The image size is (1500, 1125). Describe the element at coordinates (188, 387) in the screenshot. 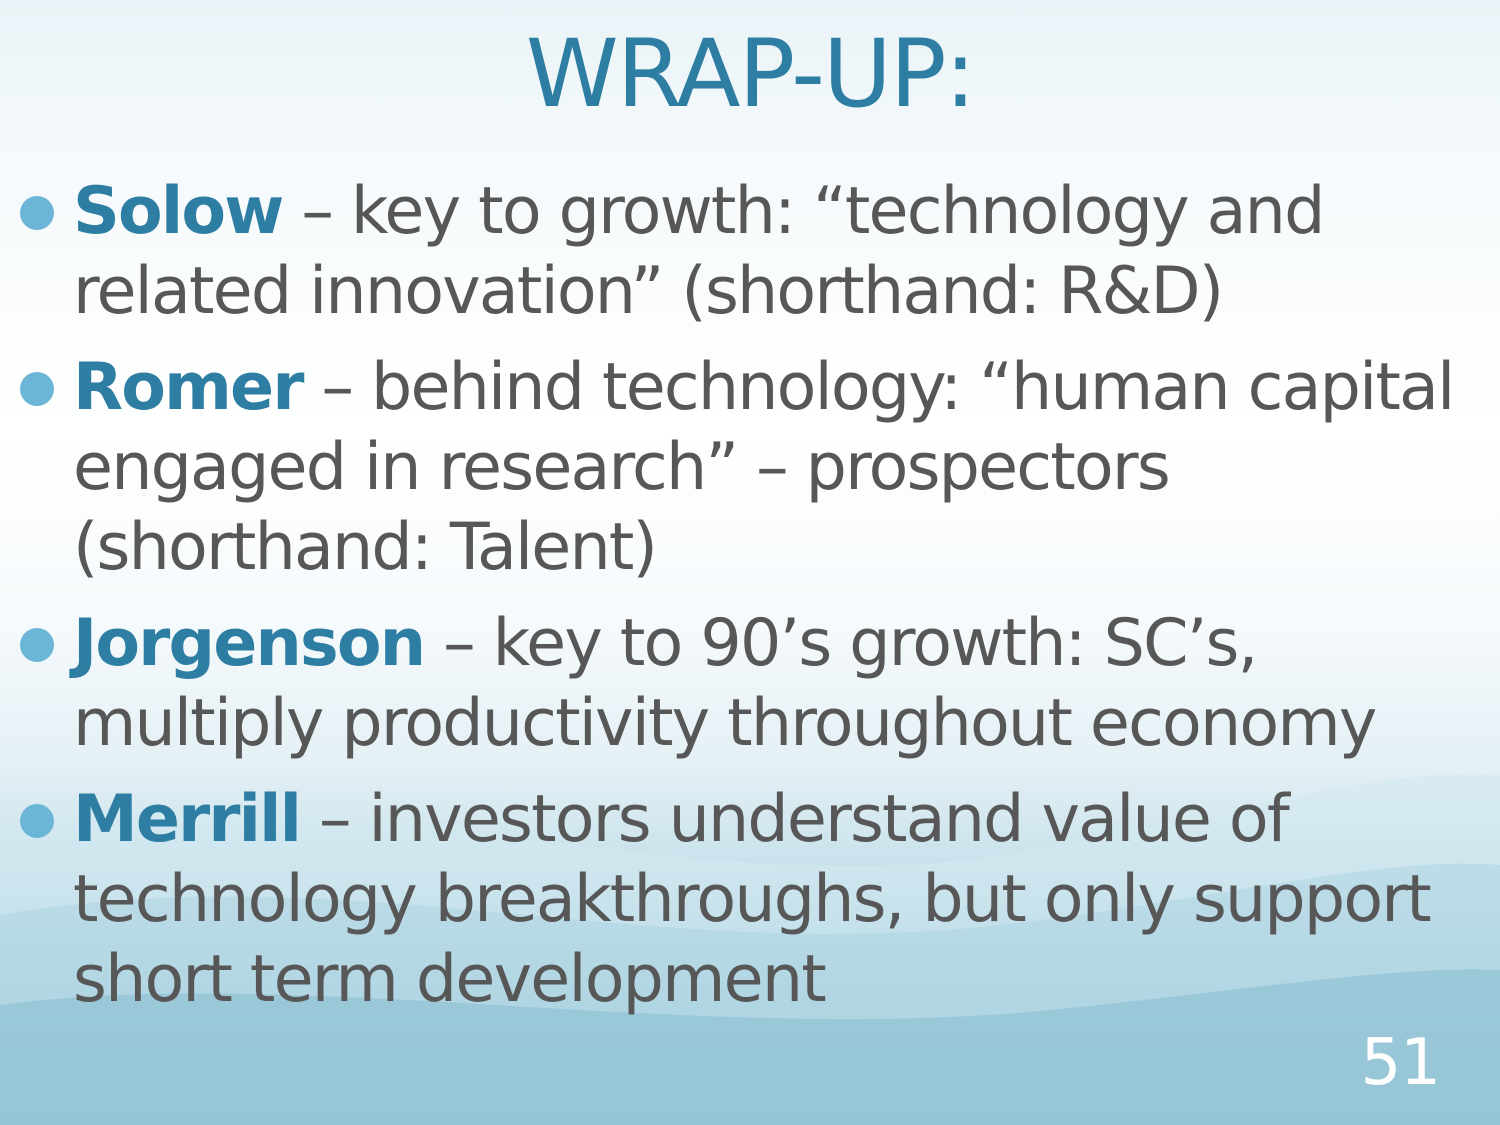

I see `bullet-name: Romer` at that location.